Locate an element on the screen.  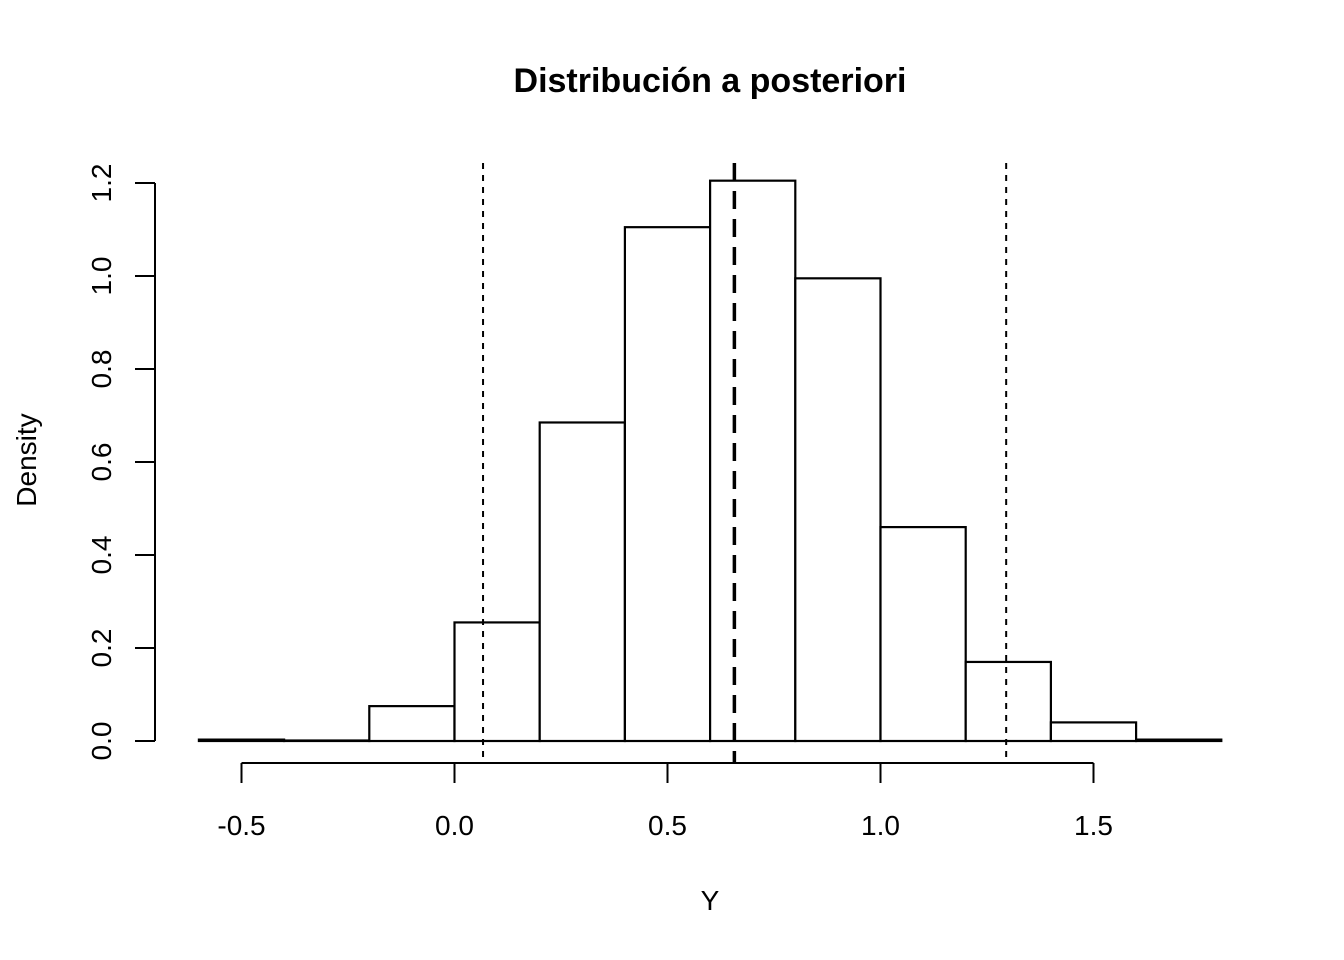
y-axis: 0.0 0.2 0.4 0.6 0.8 1.0 1.2 is located at coordinates (121, 462).